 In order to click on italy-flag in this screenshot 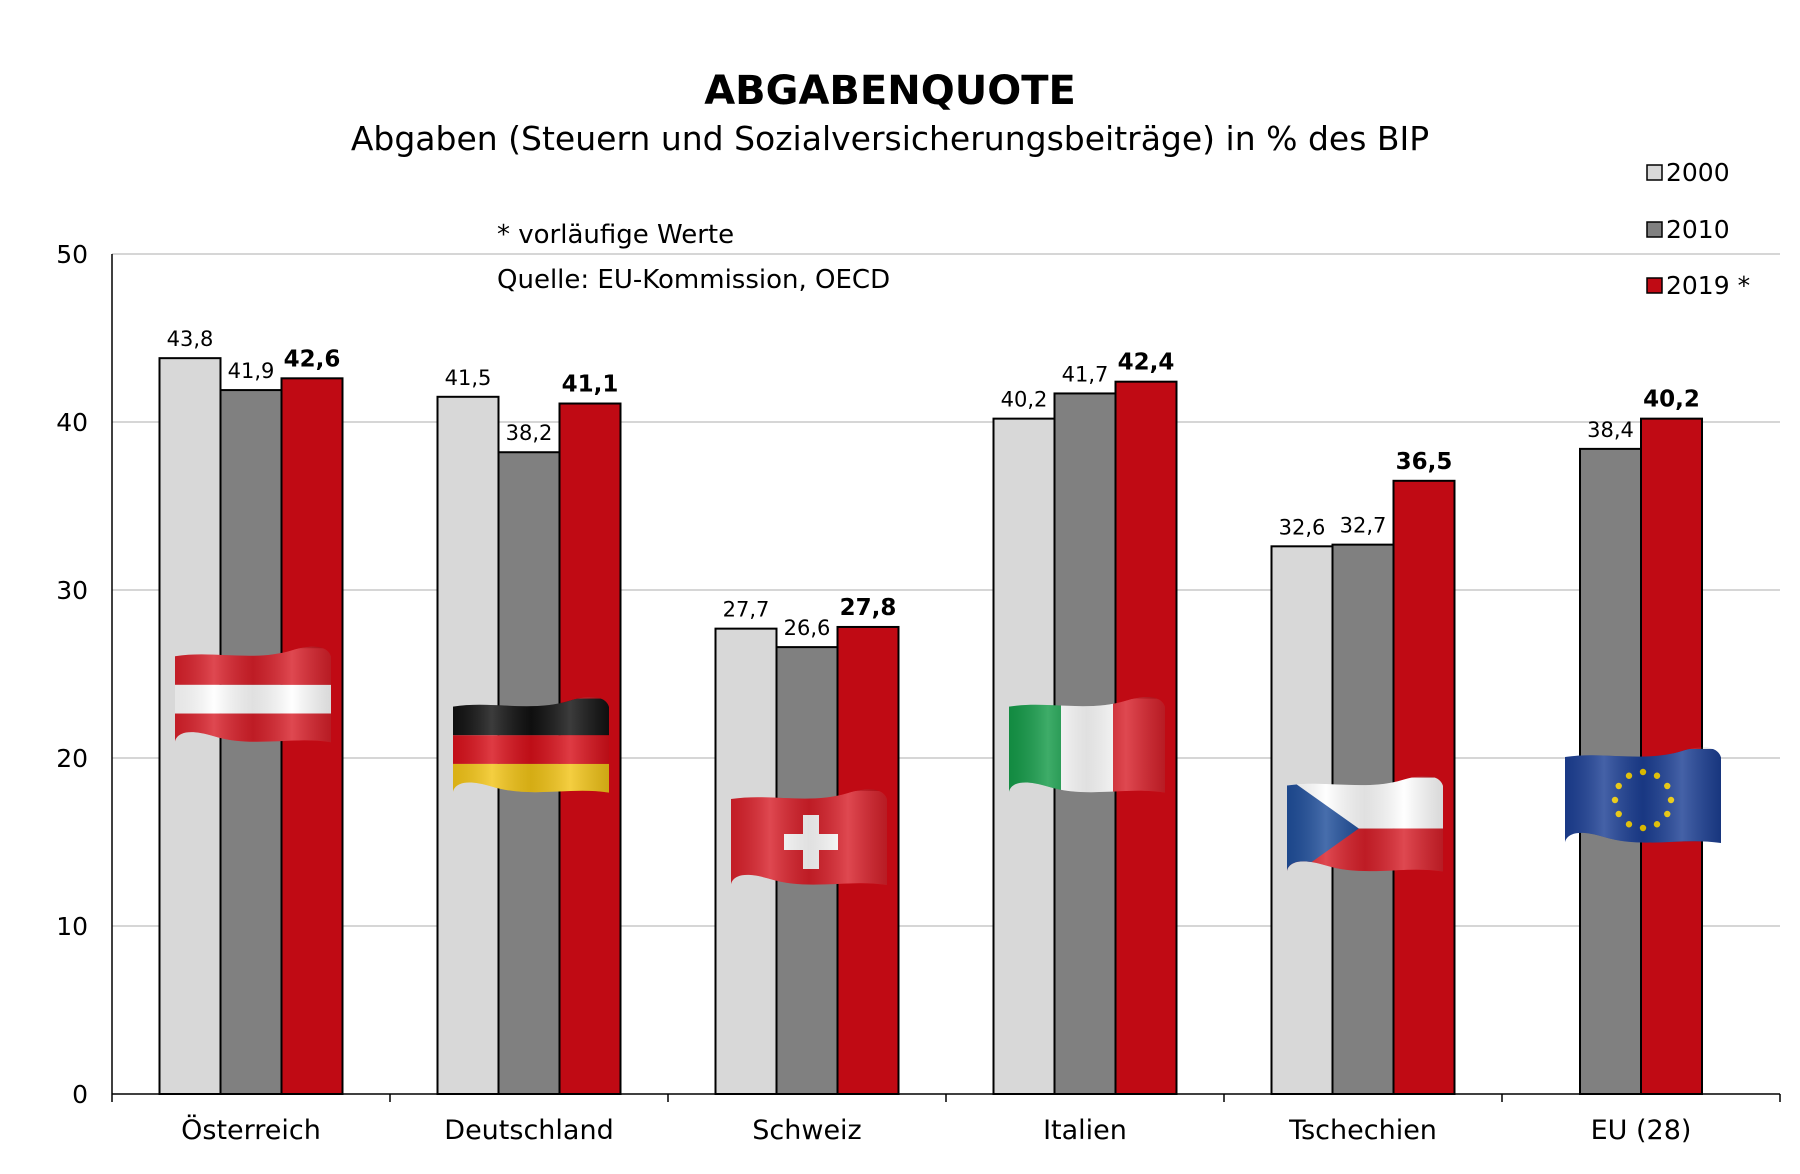, I will do `click(1087, 744)`.